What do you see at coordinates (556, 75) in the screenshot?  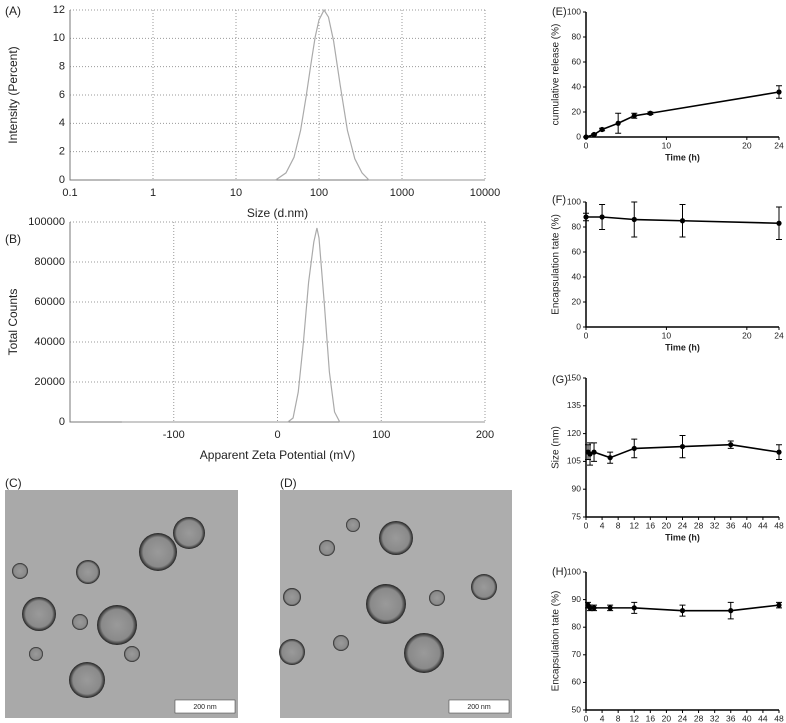 I see `y-axis-label: cumulative release (%)` at bounding box center [556, 75].